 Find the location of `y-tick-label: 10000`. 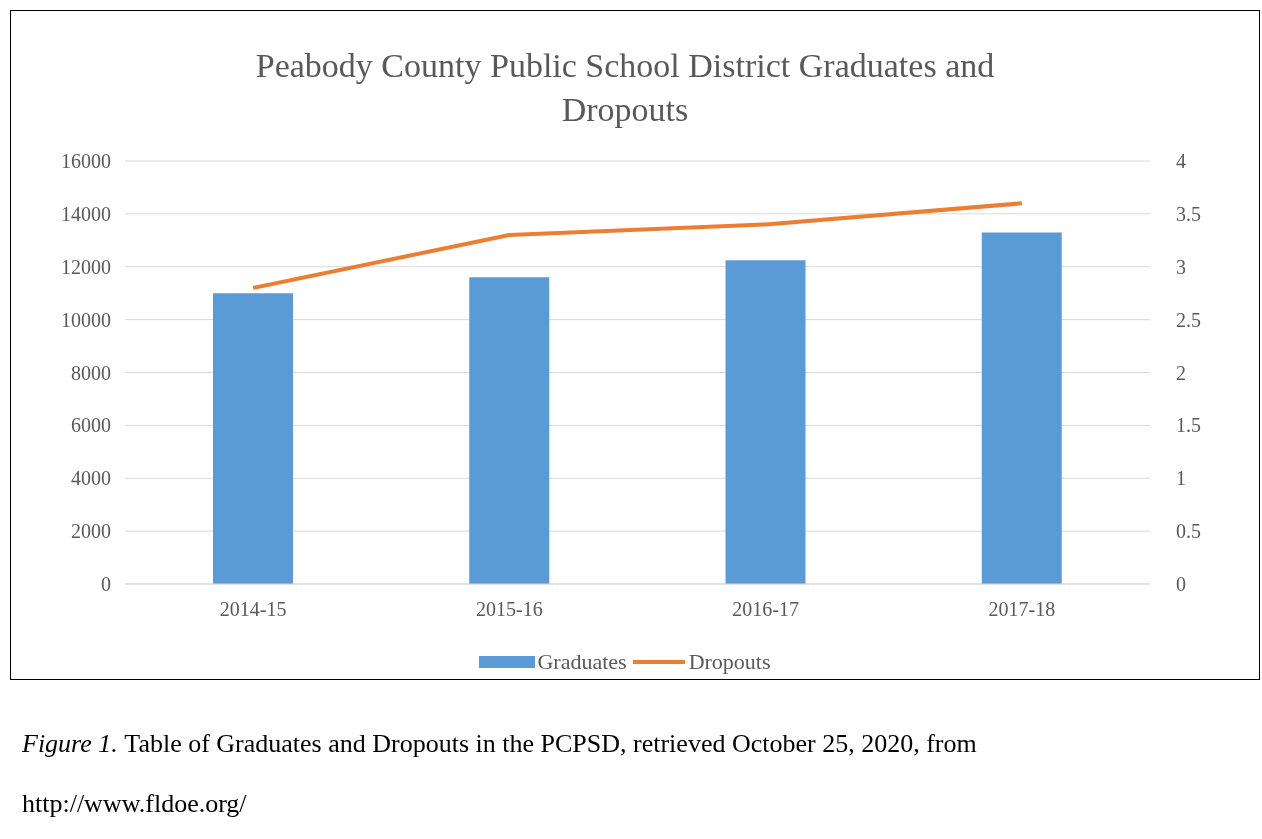

y-tick-label: 10000 is located at coordinates (86, 319).